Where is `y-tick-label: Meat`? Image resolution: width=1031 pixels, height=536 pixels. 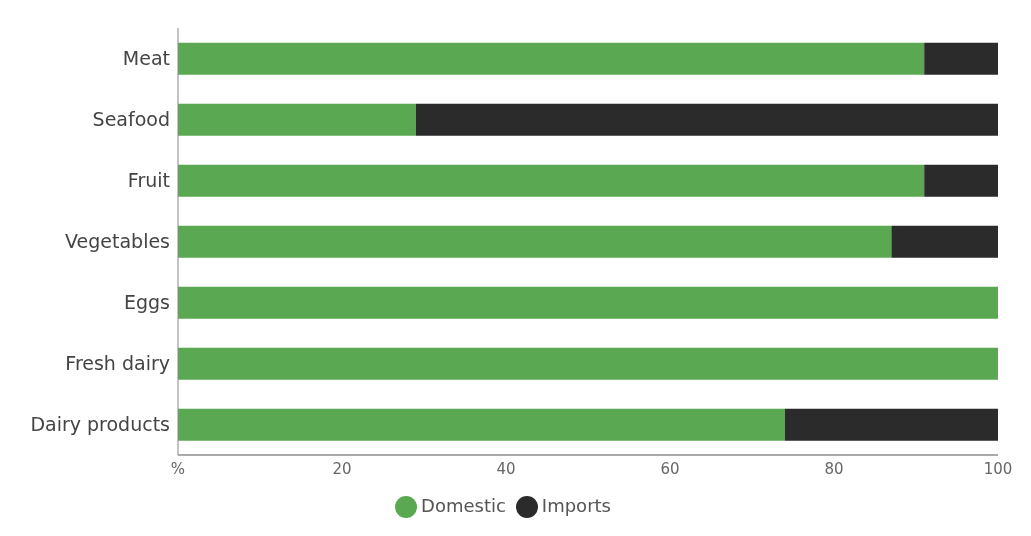 y-tick-label: Meat is located at coordinates (146, 58).